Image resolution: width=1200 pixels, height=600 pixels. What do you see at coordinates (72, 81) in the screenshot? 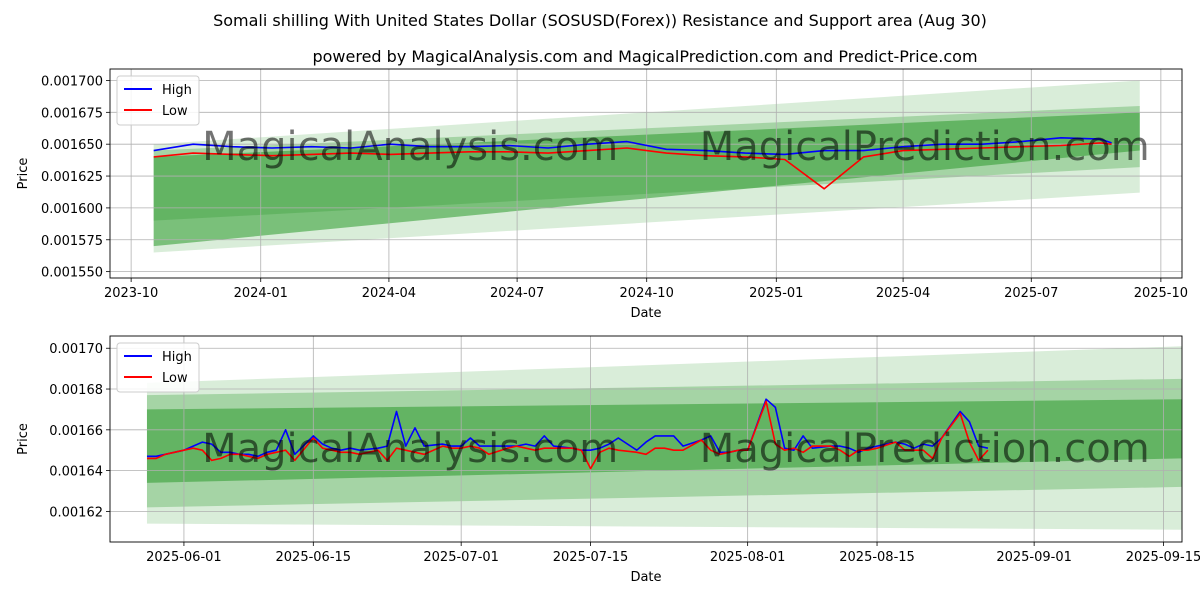
I see `y-tick-label: 0.001700` at bounding box center [72, 81].